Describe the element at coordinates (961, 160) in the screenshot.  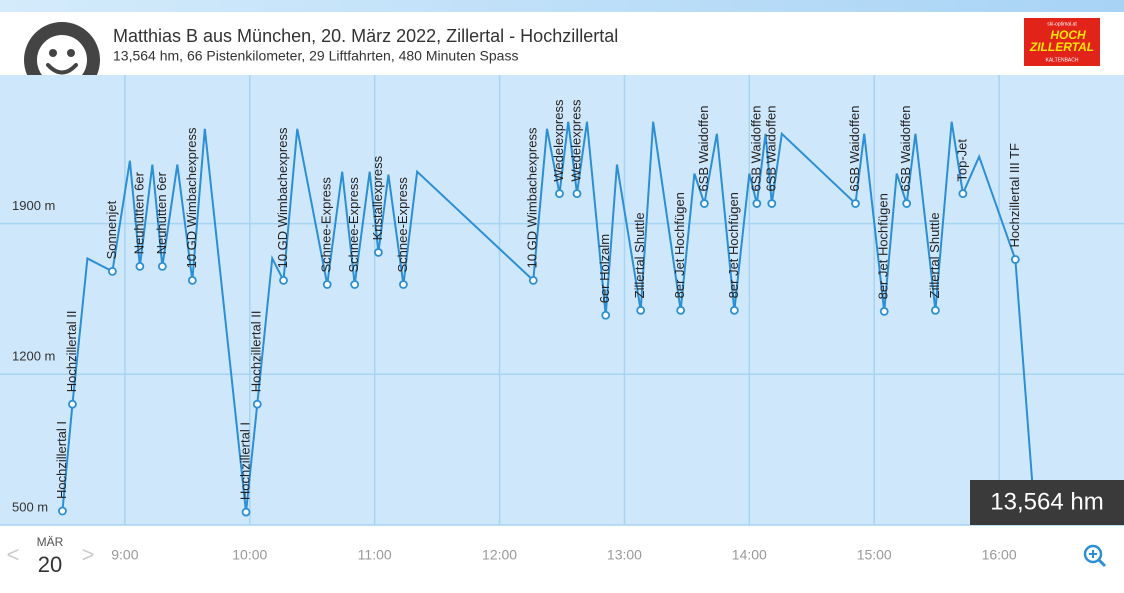
I see `lift-label: Top-Jet` at that location.